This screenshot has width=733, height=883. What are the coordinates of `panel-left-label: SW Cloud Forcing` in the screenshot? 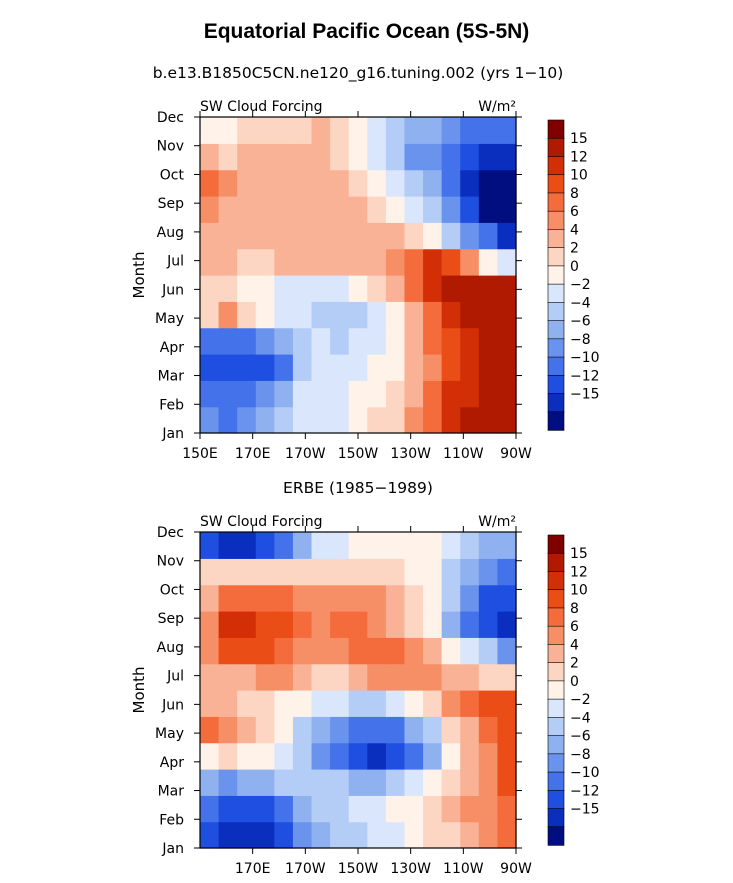 It's located at (261, 107).